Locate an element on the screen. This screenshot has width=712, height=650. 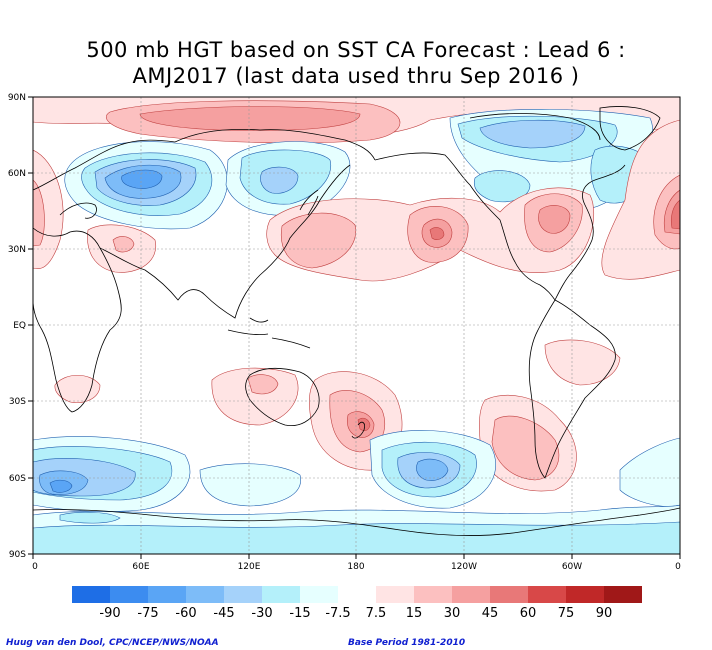
color-legend is located at coordinates (357, 594).